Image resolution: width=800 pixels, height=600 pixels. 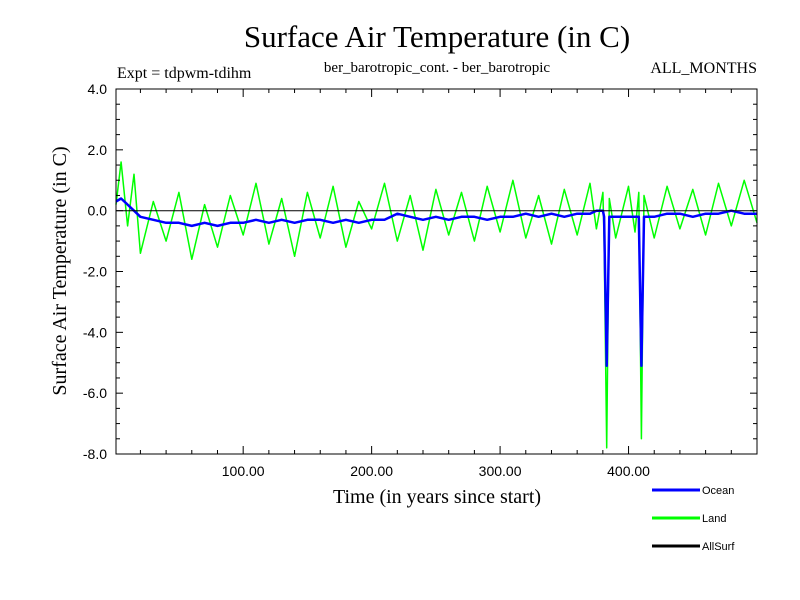 What do you see at coordinates (98, 150) in the screenshot?
I see `y-tick-label: 2.0` at bounding box center [98, 150].